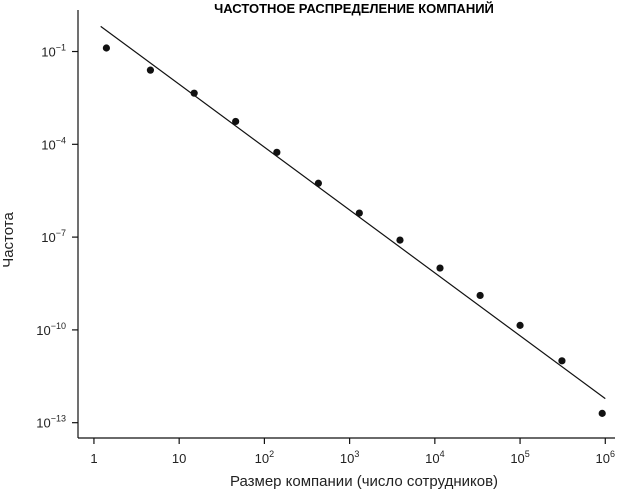  What do you see at coordinates (53, 143) in the screenshot?
I see `y-tick-label: 10⁻⁴` at bounding box center [53, 143].